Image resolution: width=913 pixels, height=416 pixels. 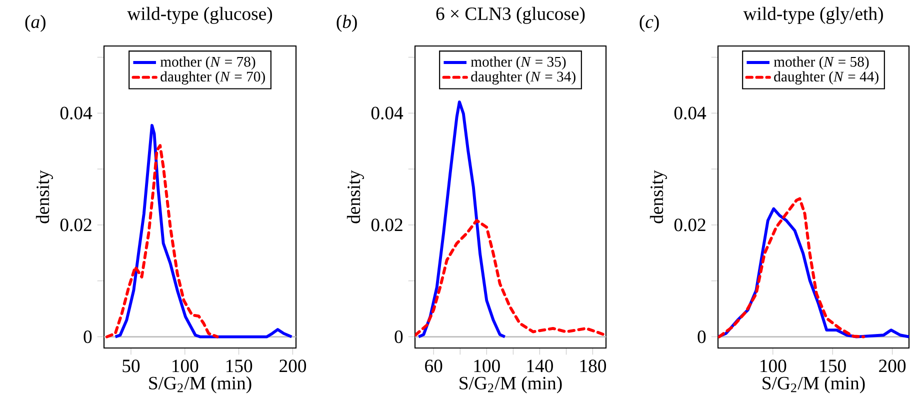 I want to click on x-tick-label: 140, so click(x=540, y=366).